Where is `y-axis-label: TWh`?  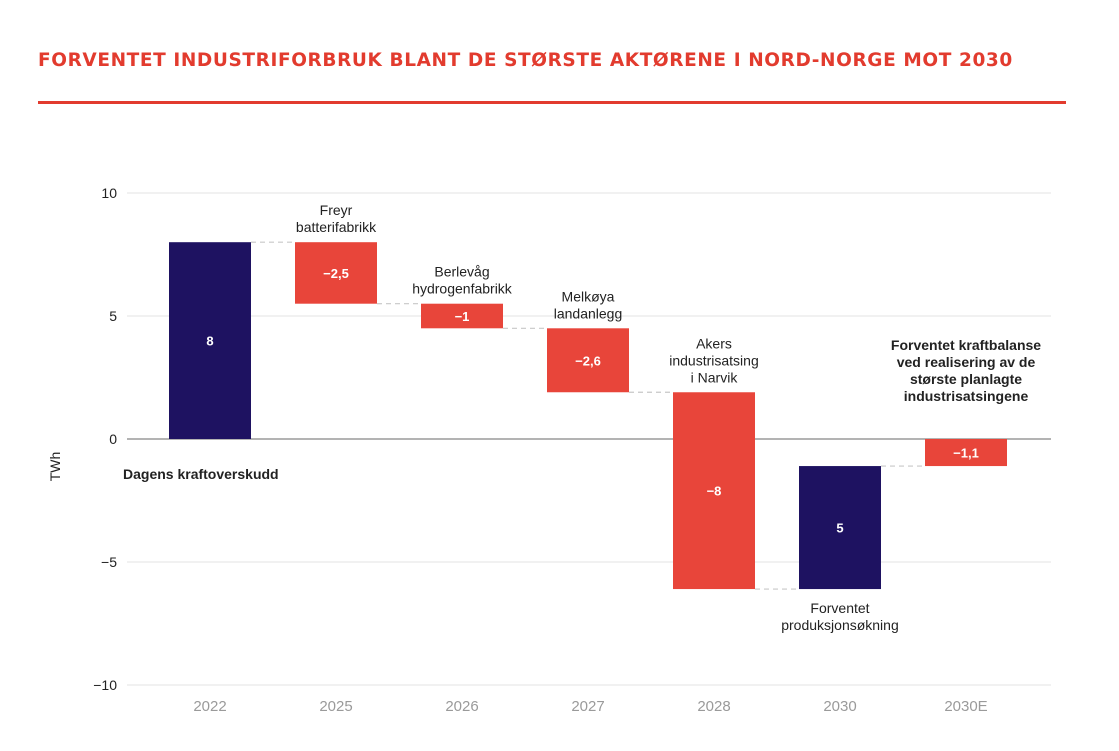 y-axis-label: TWh is located at coordinates (55, 467).